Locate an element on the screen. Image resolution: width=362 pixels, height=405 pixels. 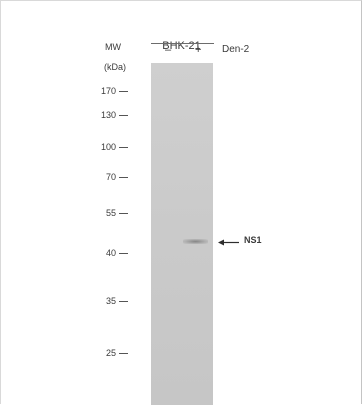
lane-plus-label: + is located at coordinates (198, 50).